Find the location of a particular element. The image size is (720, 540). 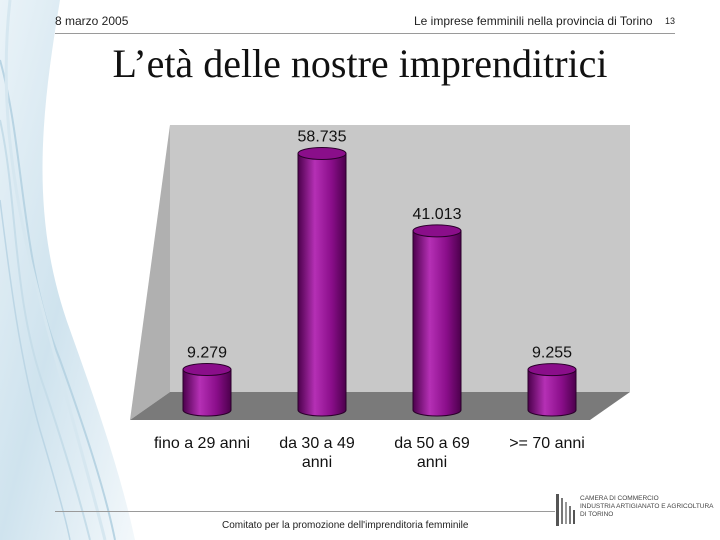

data-label: 9.255 is located at coordinates (552, 353).